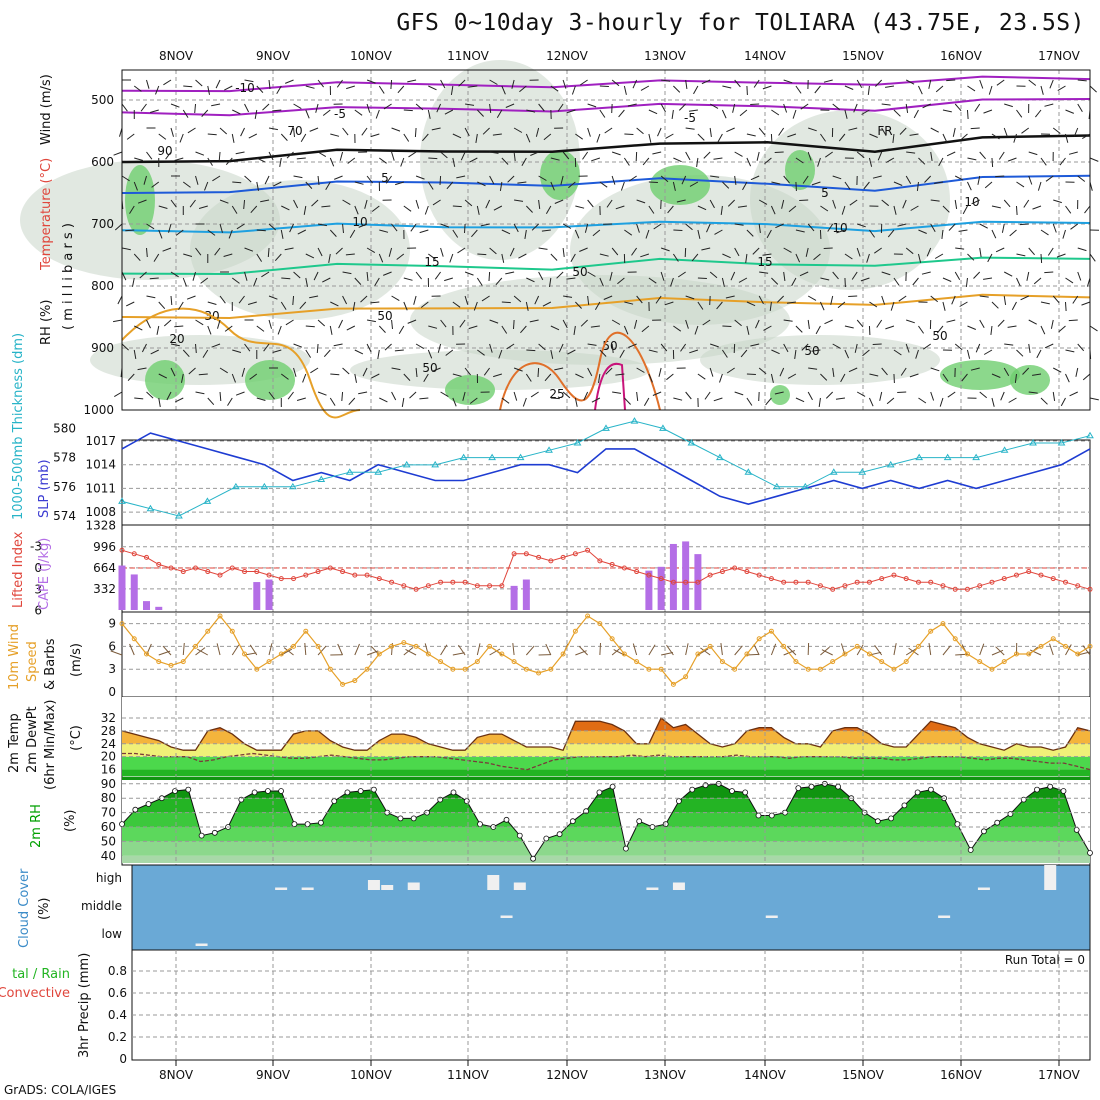  I want to click on ytick-slp: 1014, so click(100, 465).